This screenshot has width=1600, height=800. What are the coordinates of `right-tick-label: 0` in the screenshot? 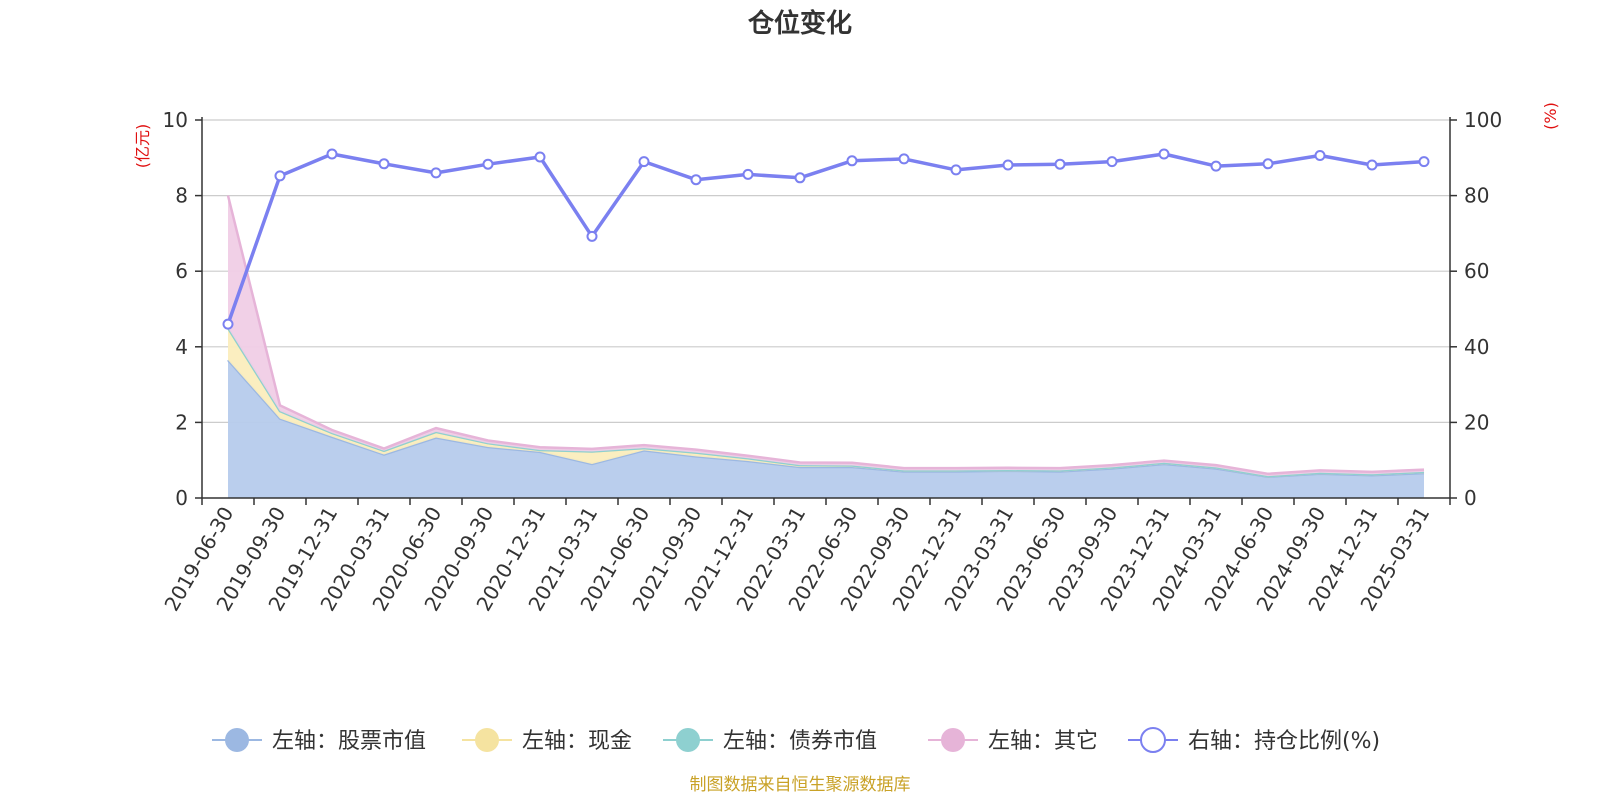 It's located at (1470, 498).